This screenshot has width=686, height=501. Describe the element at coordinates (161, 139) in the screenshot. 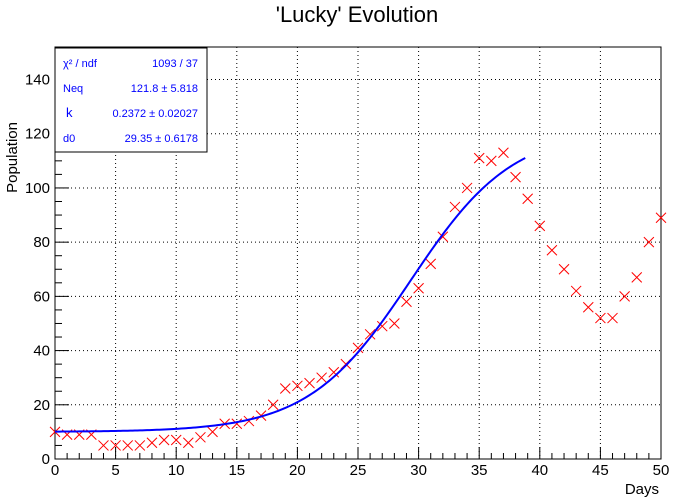

I see `stats-value: 29.35 ± 0.6178` at that location.